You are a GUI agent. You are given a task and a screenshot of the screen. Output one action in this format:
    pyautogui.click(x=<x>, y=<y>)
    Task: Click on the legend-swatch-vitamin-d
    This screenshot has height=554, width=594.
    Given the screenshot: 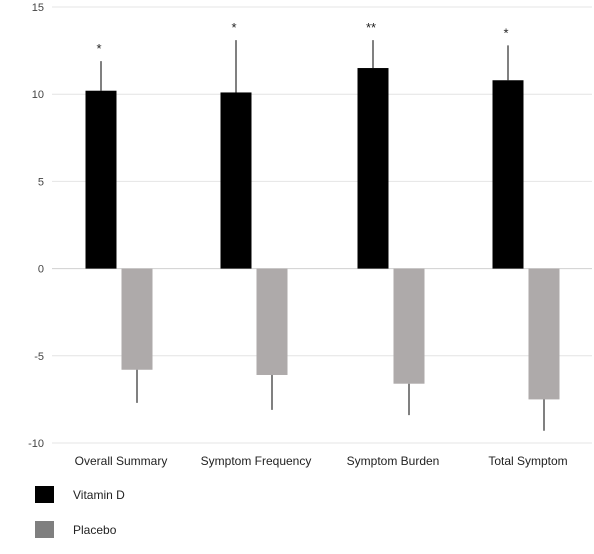 What is the action you would take?
    pyautogui.click(x=44, y=494)
    